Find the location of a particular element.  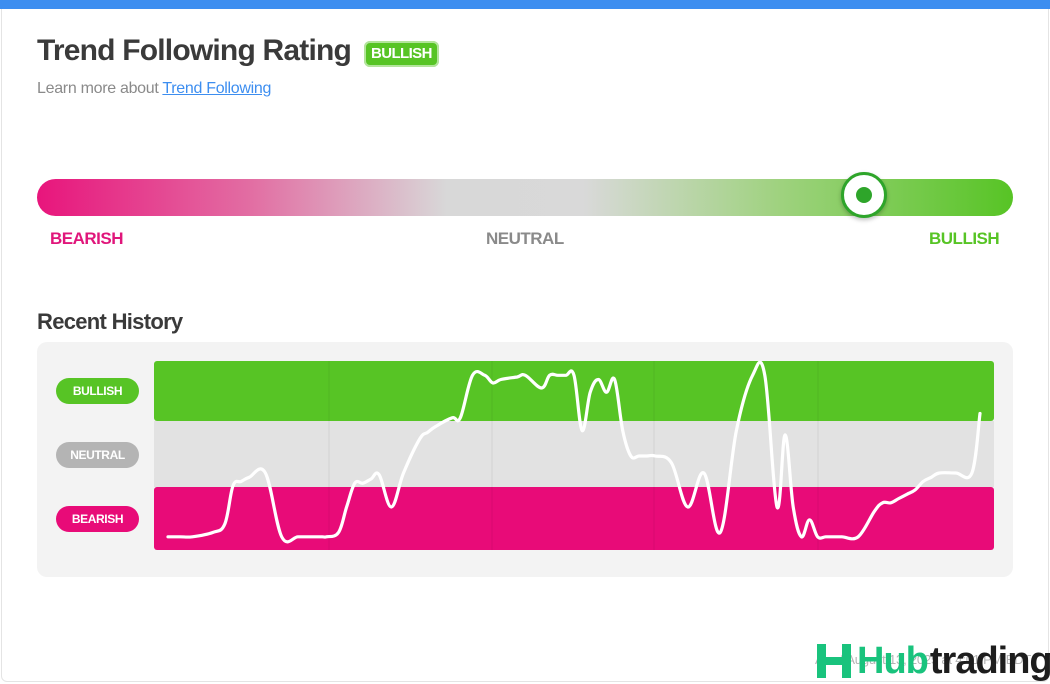

indicator-dot-icon is located at coordinates (863, 195).